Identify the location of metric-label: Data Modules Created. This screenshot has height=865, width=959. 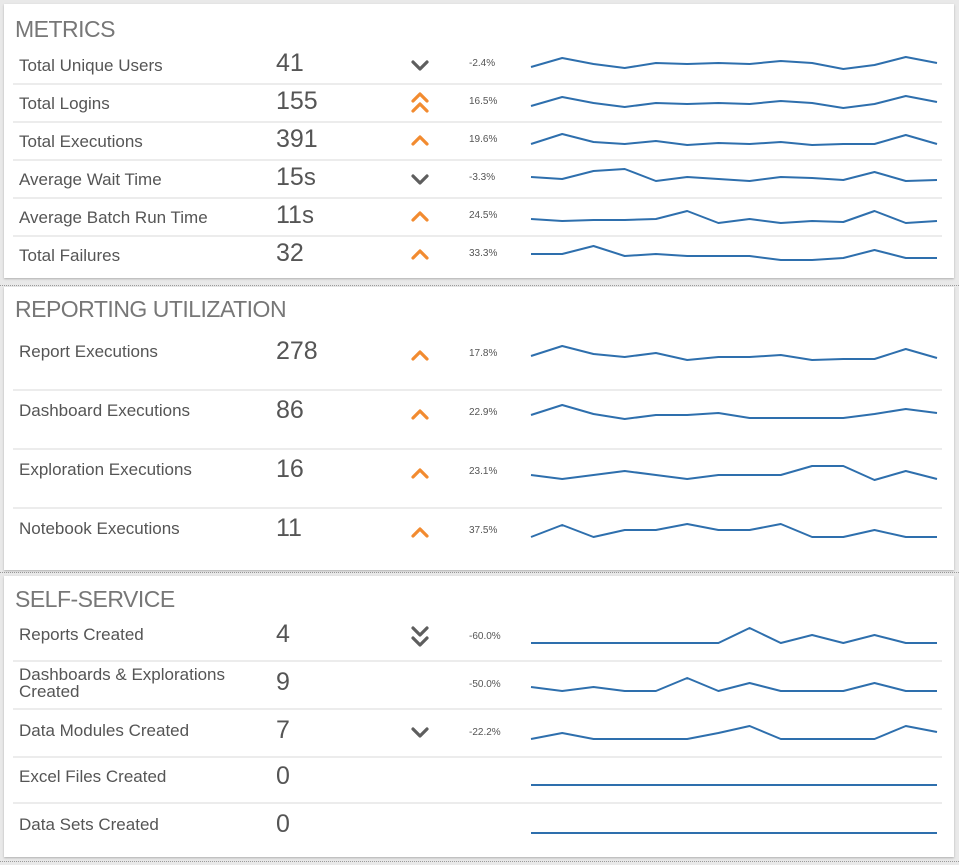
(104, 730).